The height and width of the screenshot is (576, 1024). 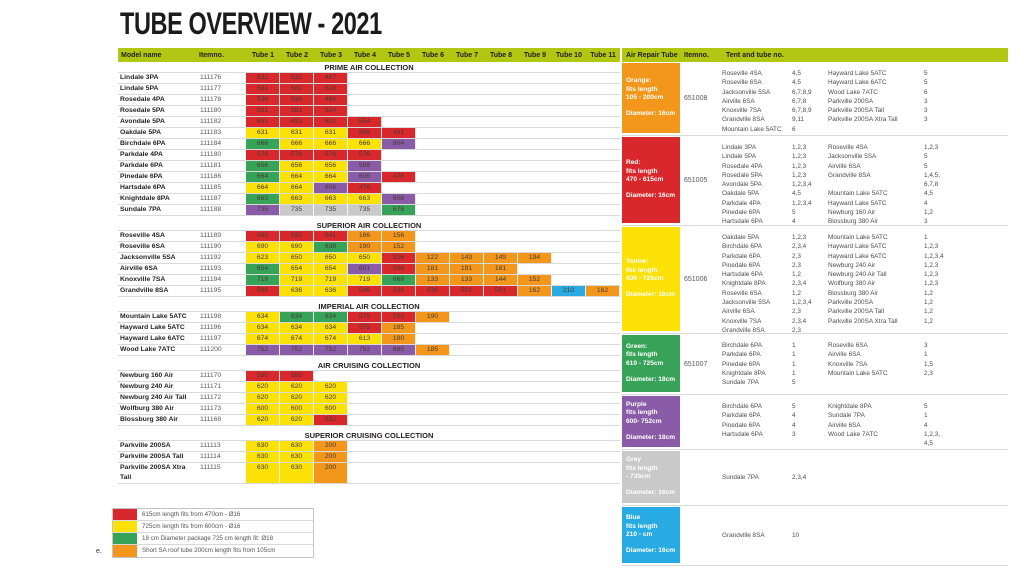 I want to click on tube-cell: 596, so click(x=365, y=291).